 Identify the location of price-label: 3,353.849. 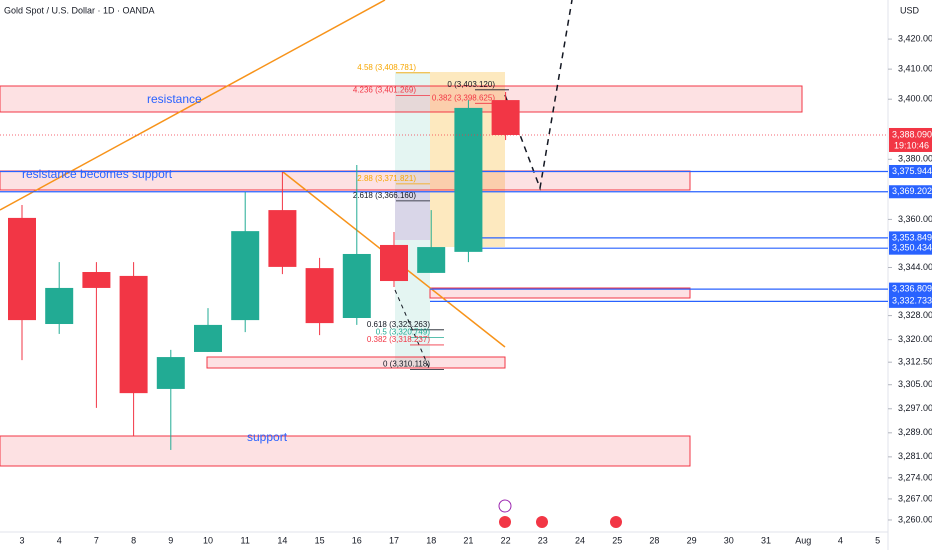
(912, 237).